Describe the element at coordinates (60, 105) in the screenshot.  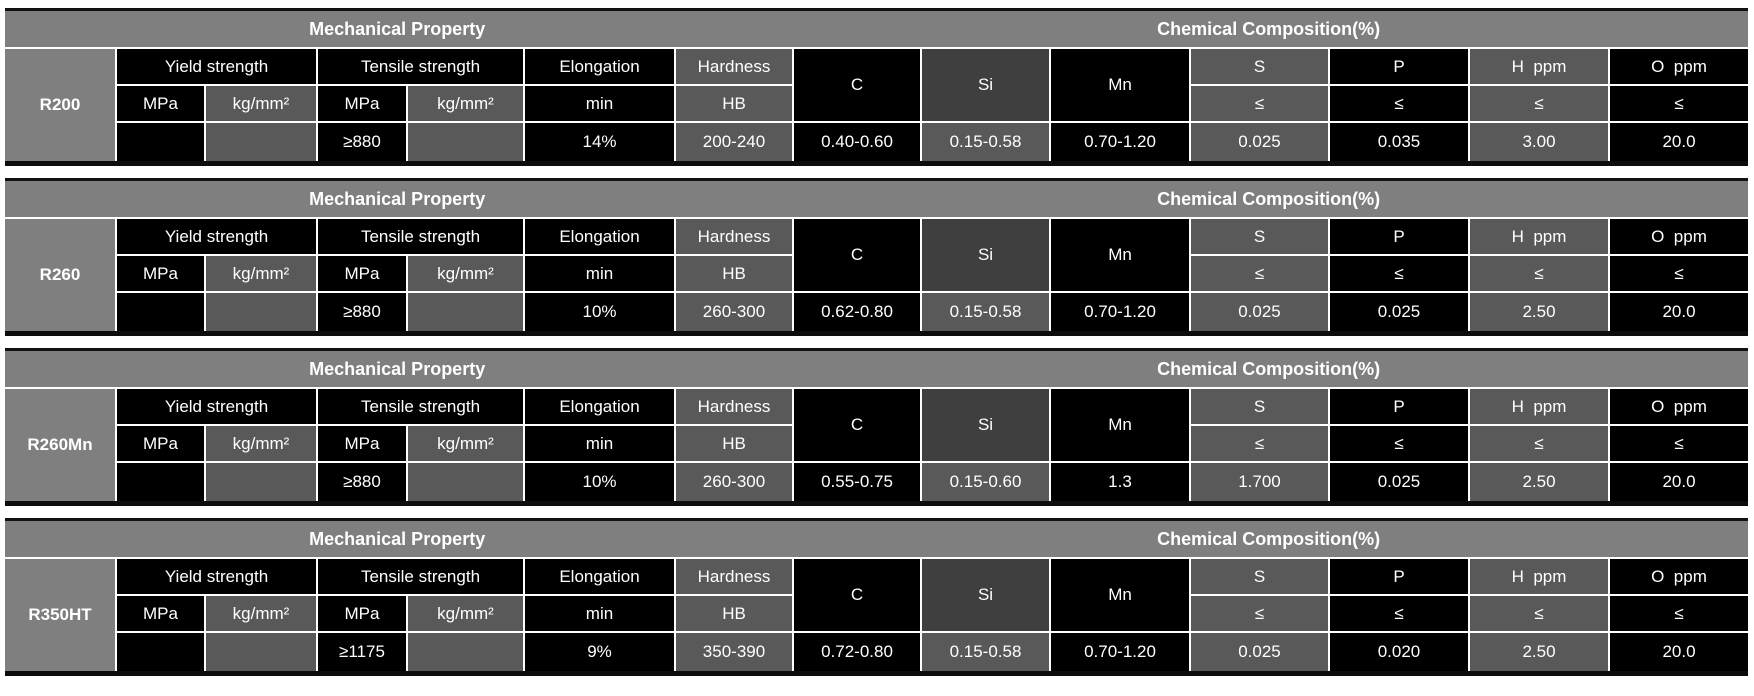
I see `grade-cell: R200` at that location.